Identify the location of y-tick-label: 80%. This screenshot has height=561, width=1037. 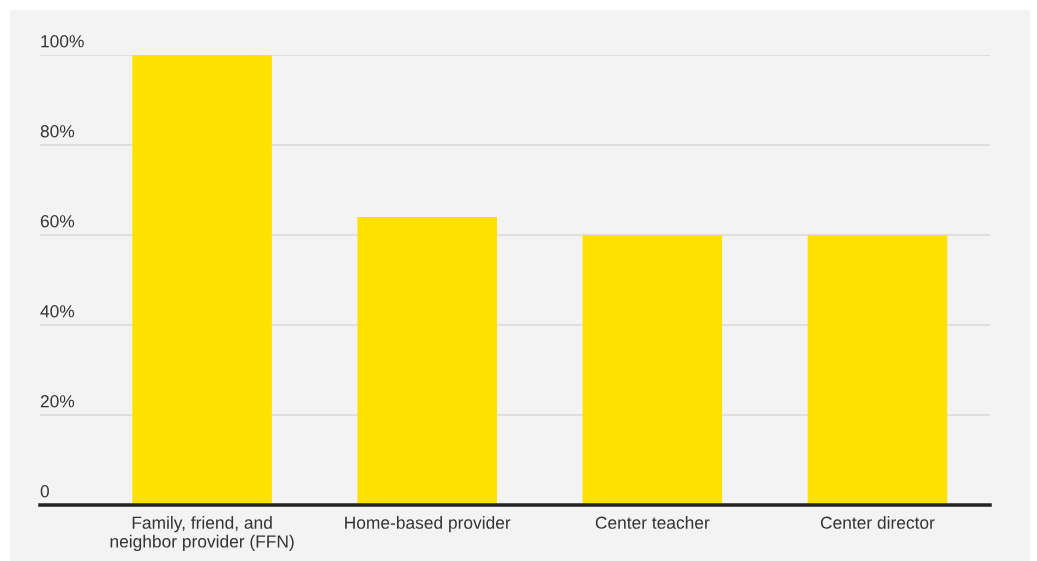
(57, 131).